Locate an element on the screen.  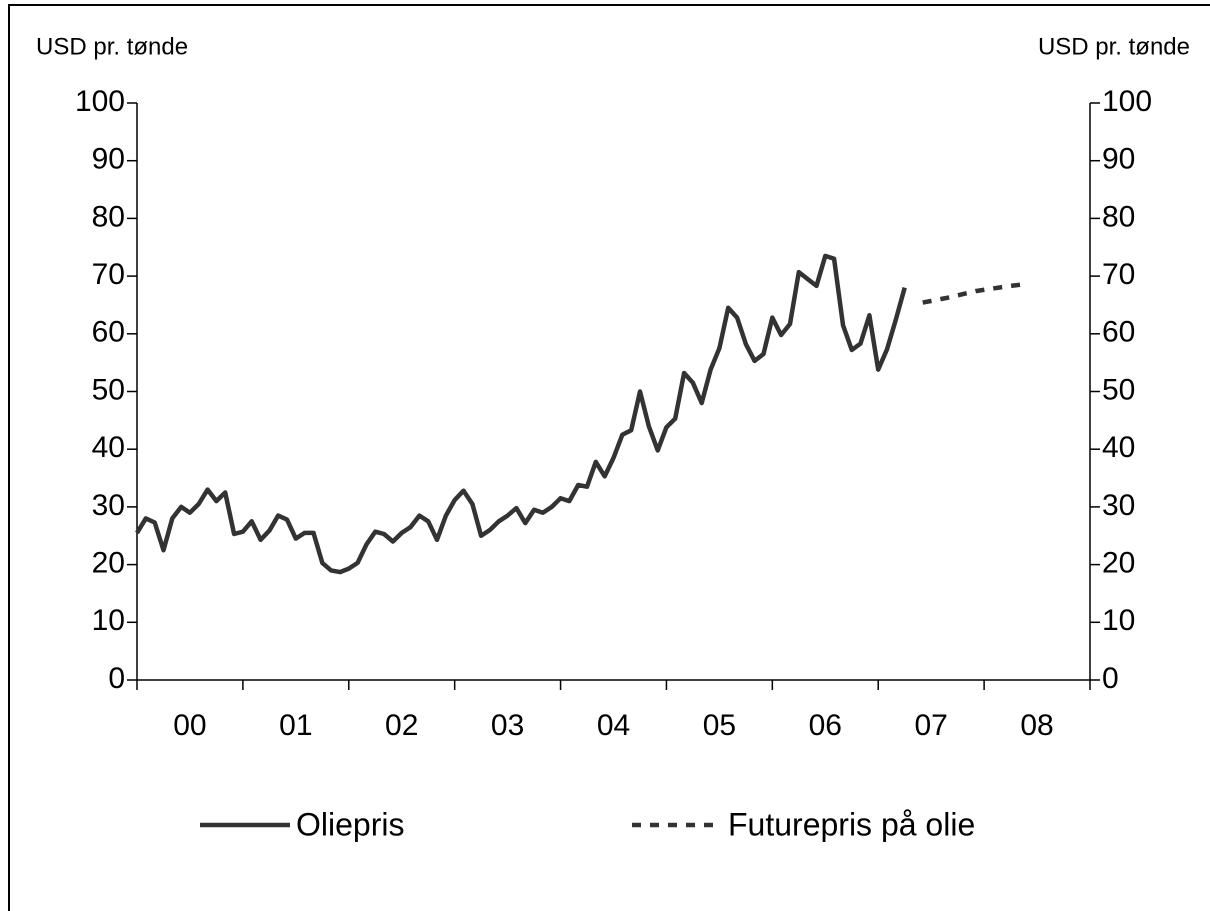
y-tick-label: 10 is located at coordinates (108, 620).